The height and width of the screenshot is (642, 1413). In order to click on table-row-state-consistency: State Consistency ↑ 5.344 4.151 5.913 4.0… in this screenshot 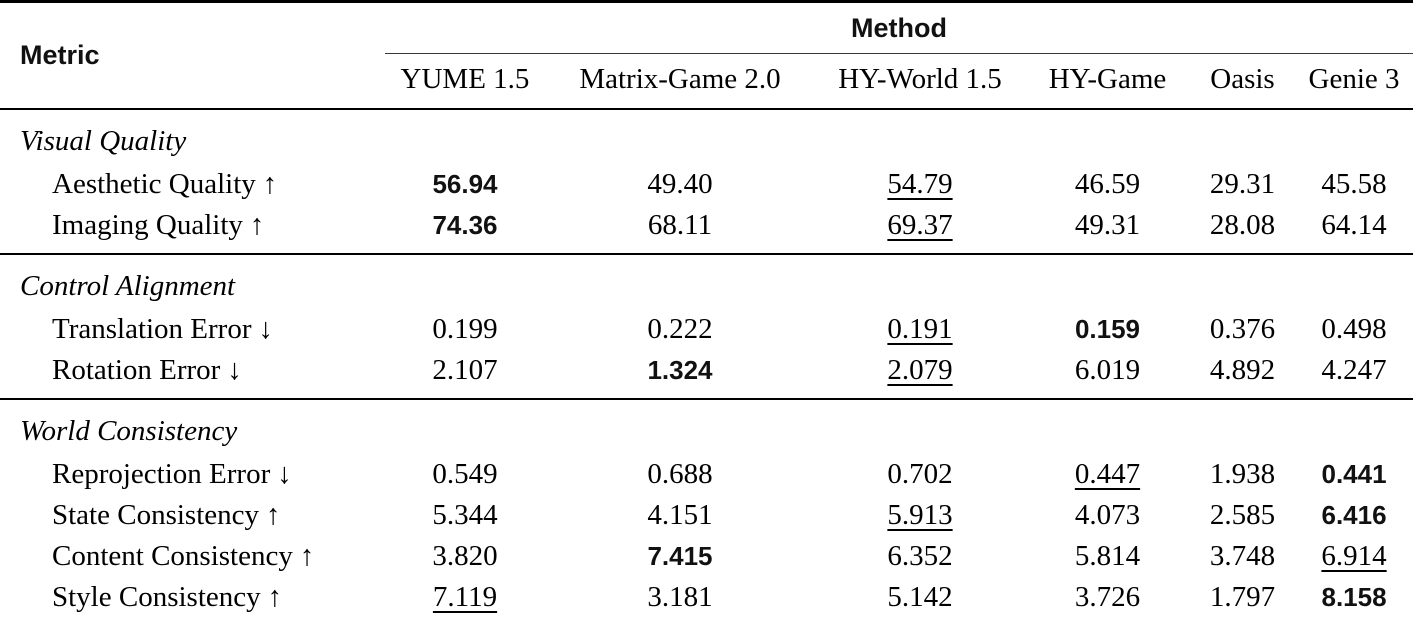, I will do `click(706, 515)`.